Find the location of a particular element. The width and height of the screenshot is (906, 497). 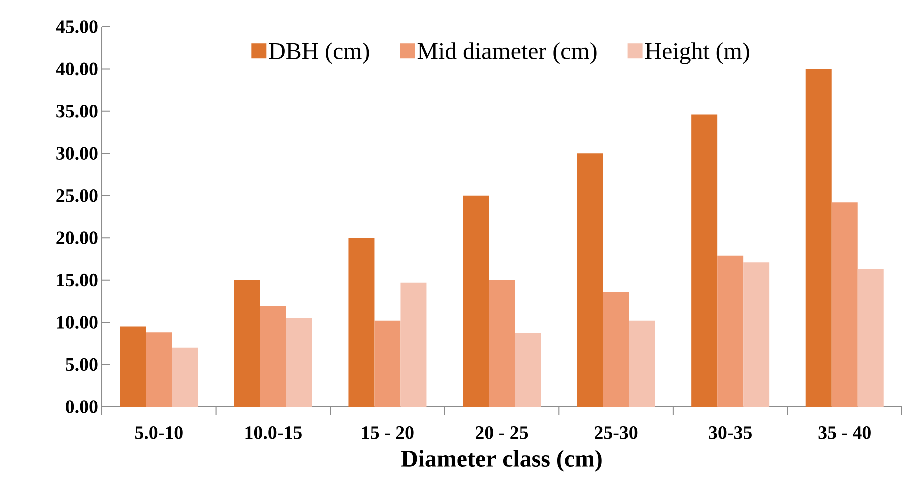

legend-label: DBH (cm) is located at coordinates (319, 53).